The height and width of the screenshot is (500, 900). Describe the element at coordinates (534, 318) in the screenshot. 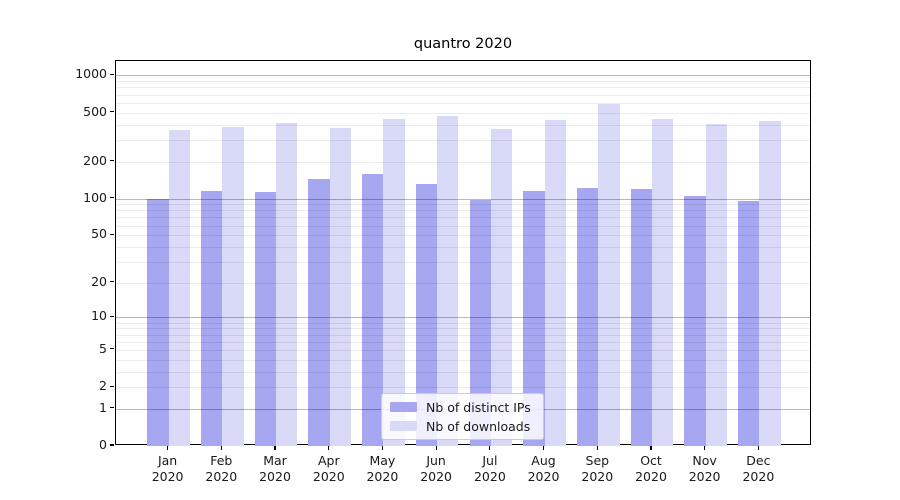

I see `bar-nb-of-distinct-ips-aug` at that location.